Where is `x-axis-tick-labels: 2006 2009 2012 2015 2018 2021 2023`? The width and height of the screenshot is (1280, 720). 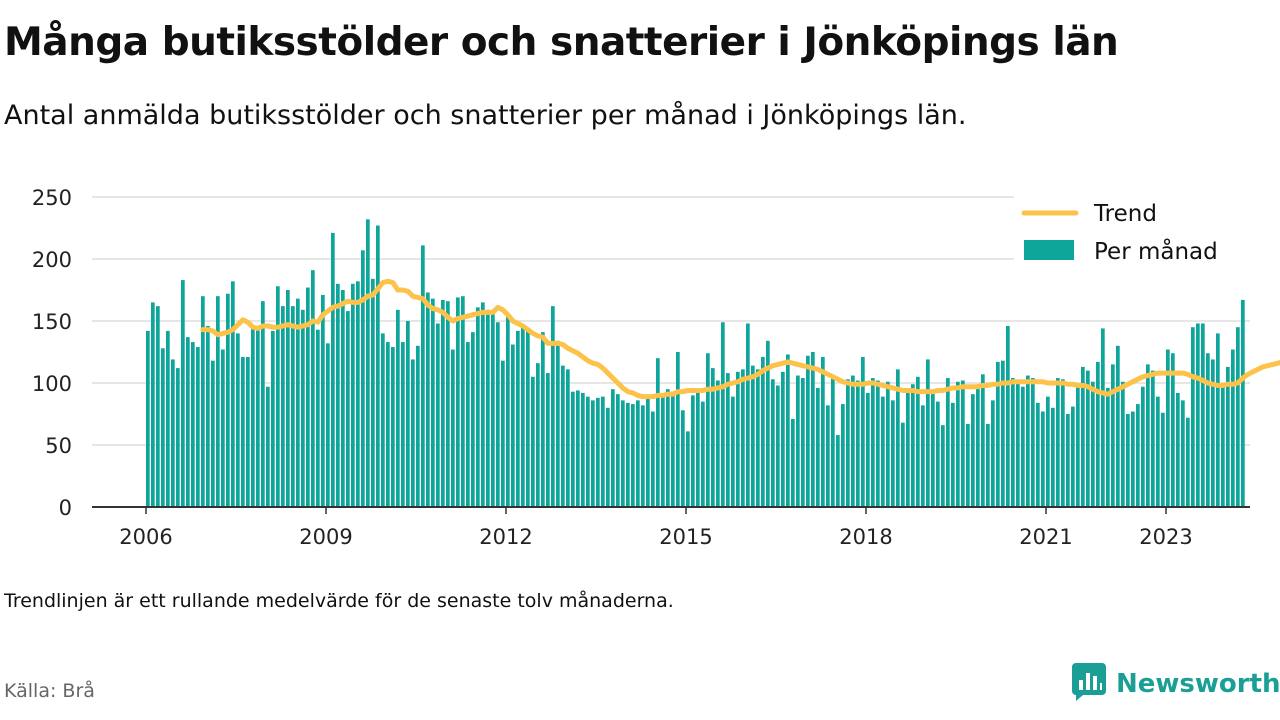
x-axis-tick-labels: 2006 2009 2012 2015 2018 2021 2023 is located at coordinates (656, 528).